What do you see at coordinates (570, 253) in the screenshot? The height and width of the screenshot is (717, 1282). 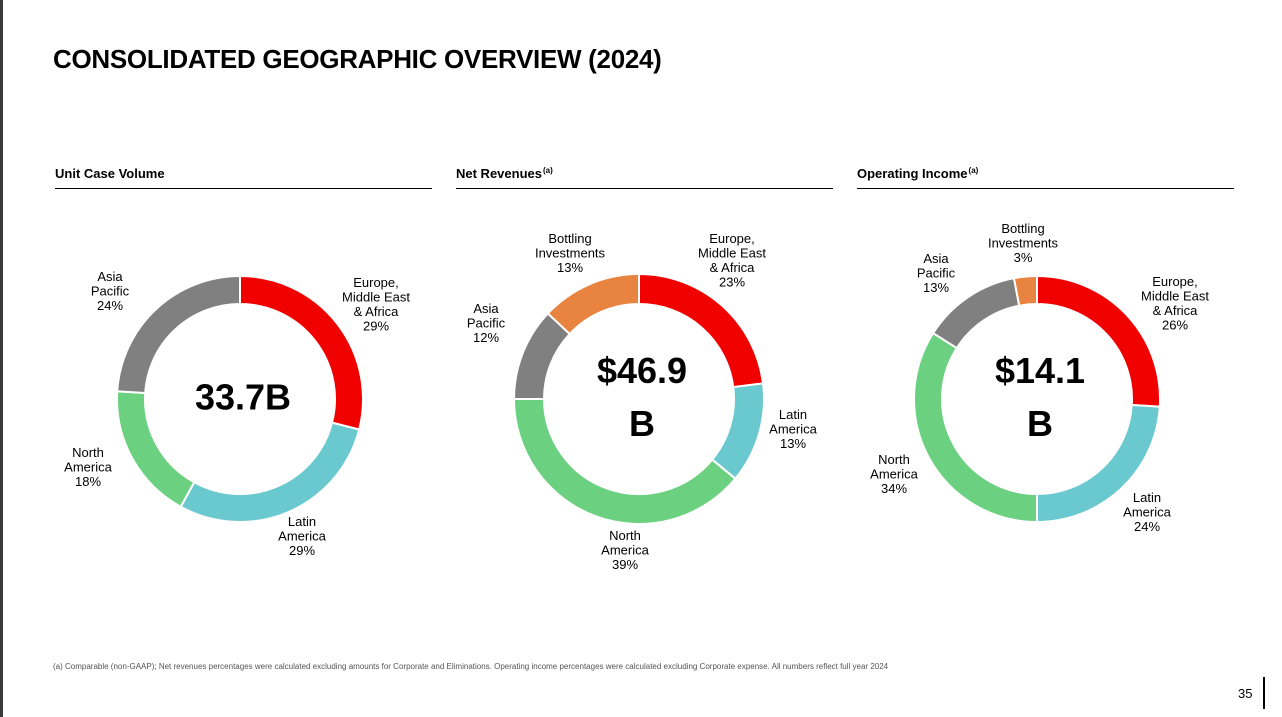 I see `slice-label-bottling-investments: Bottling Investments 13%` at bounding box center [570, 253].